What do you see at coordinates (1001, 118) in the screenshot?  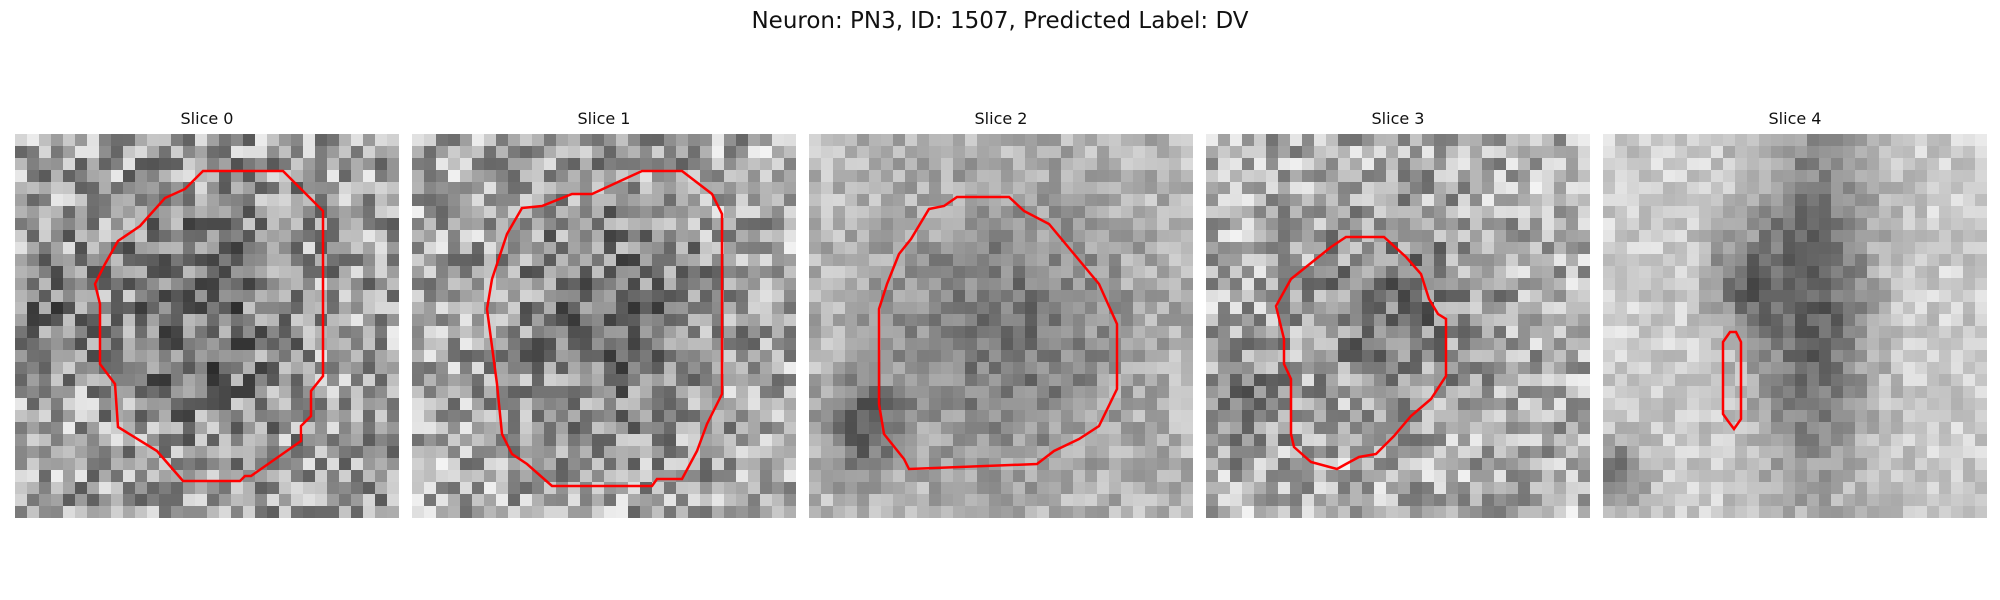 I see `slice-title: Slice 2` at bounding box center [1001, 118].